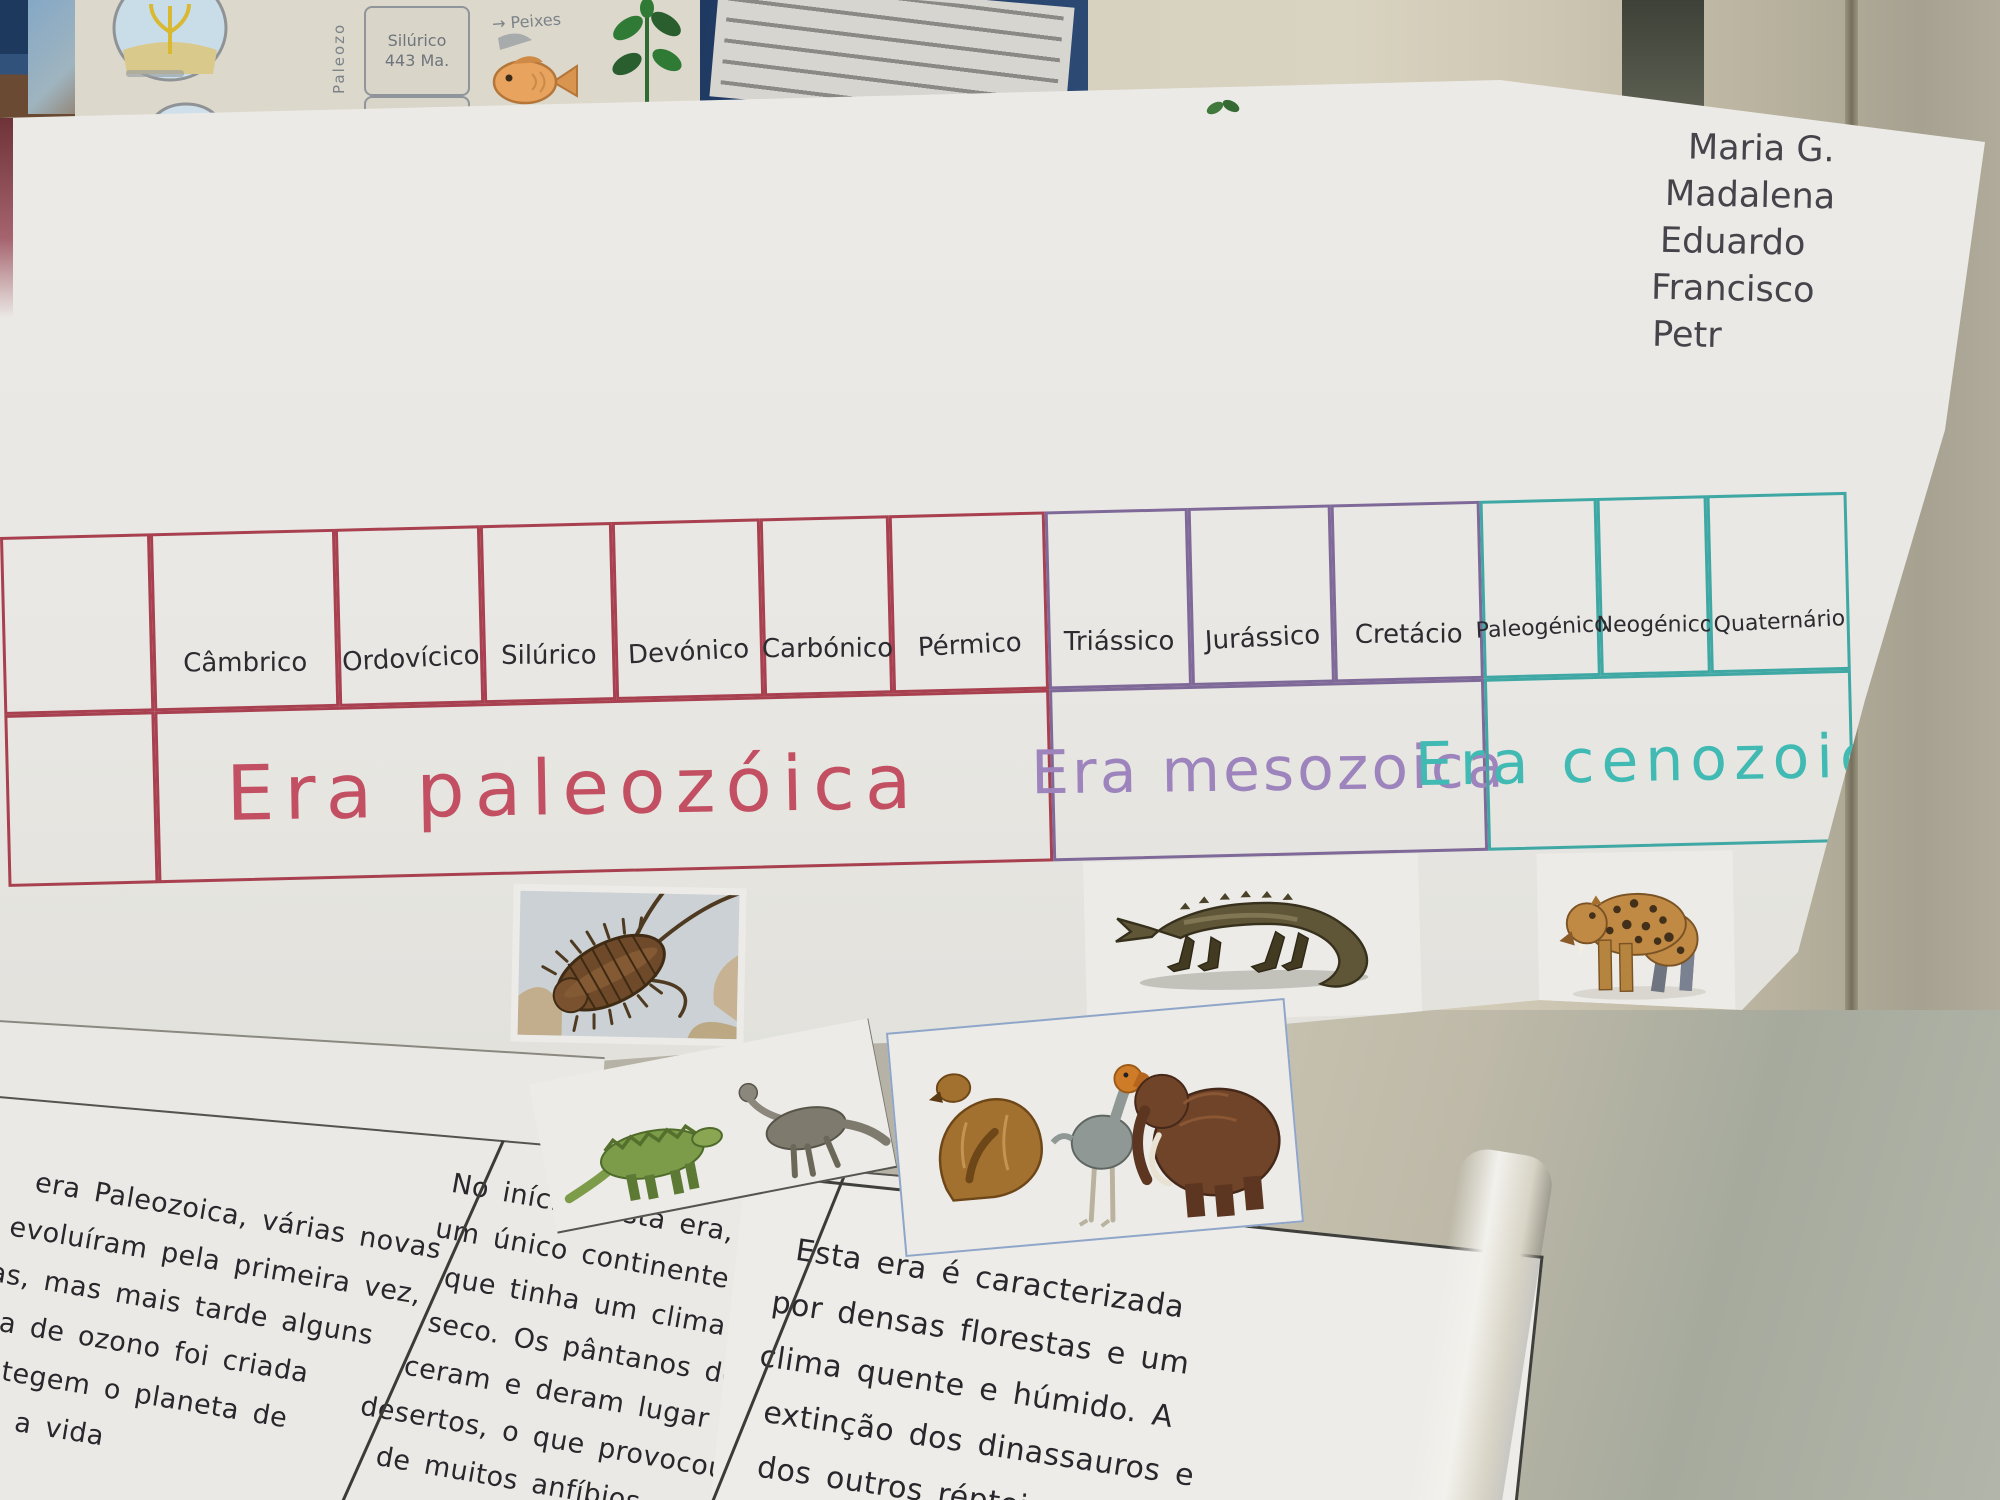  I want to click on crocodile-reptile-picture, so click(1252, 938).